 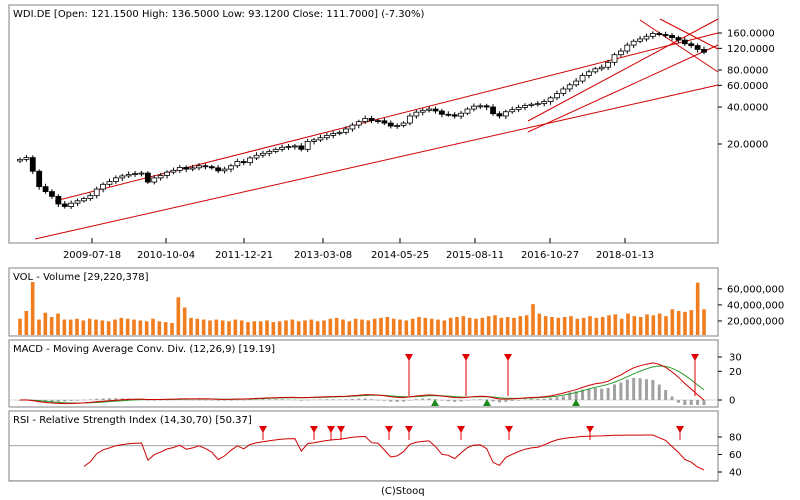 I want to click on date-tick-label: 2011-12-21, so click(x=244, y=255).